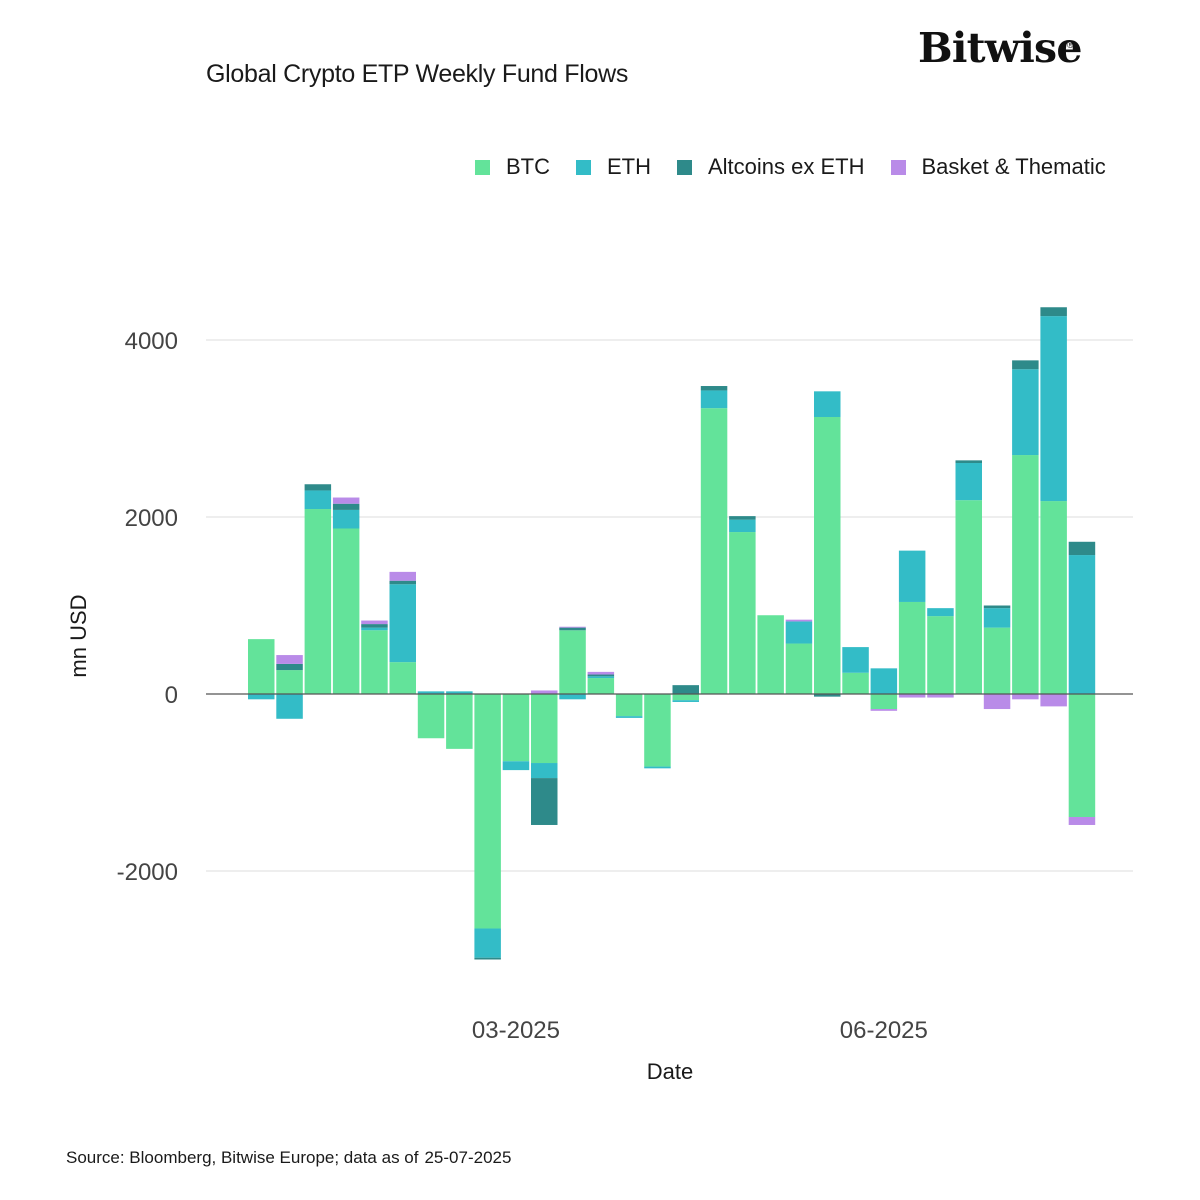 The height and width of the screenshot is (1200, 1200). What do you see at coordinates (799, 632) in the screenshot?
I see `bar-eth-20: ETH W20: 250` at bounding box center [799, 632].